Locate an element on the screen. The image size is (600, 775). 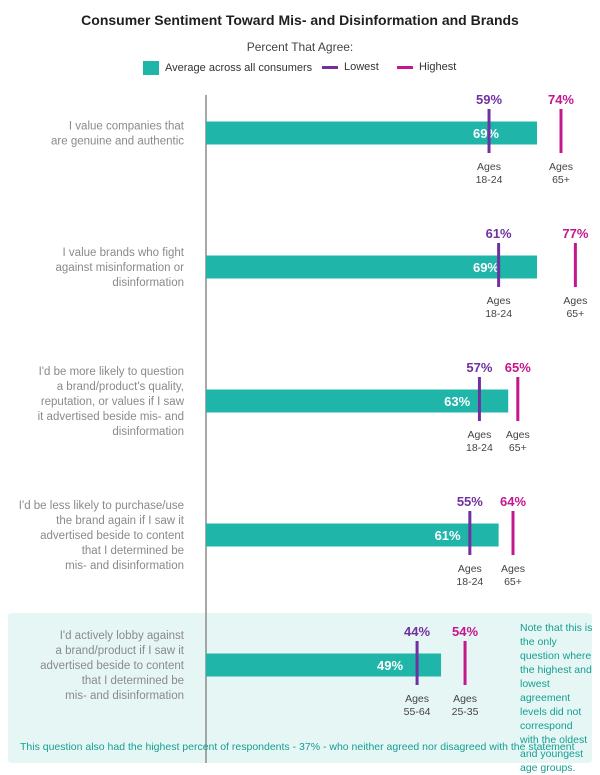
statement-label-line: I'd actively lobby against is located at coordinates (122, 636).